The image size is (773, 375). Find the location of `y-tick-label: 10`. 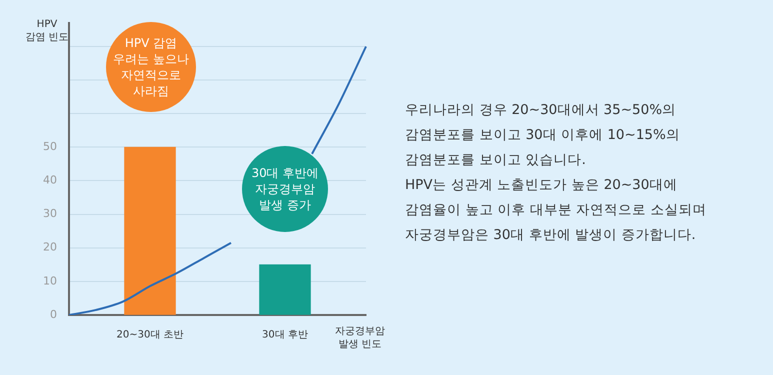

y-tick-label: 10 is located at coordinates (50, 281).